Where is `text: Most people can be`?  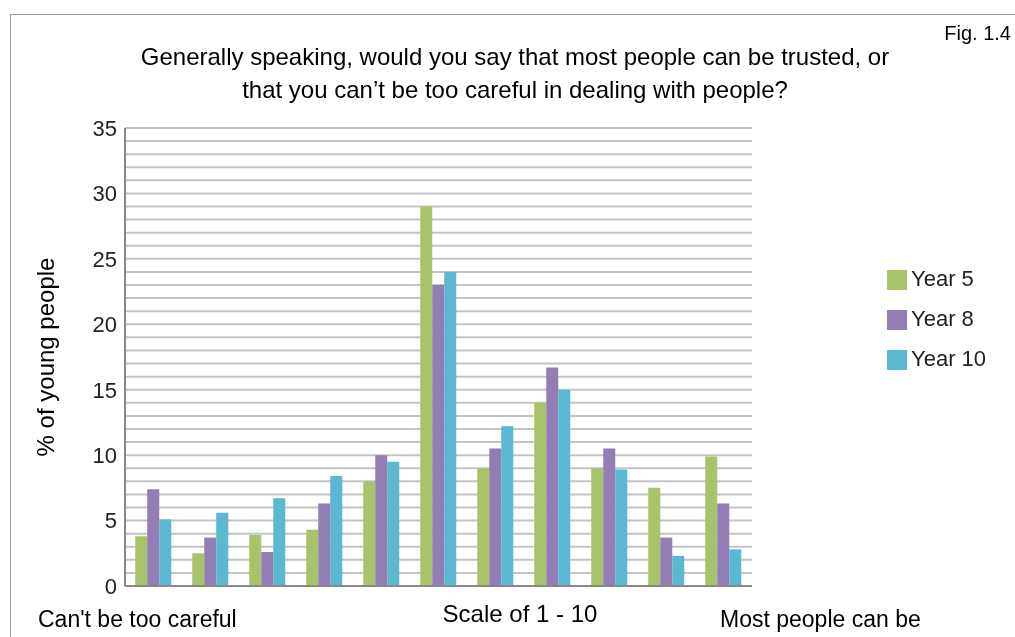 text: Most people can be is located at coordinates (820, 619).